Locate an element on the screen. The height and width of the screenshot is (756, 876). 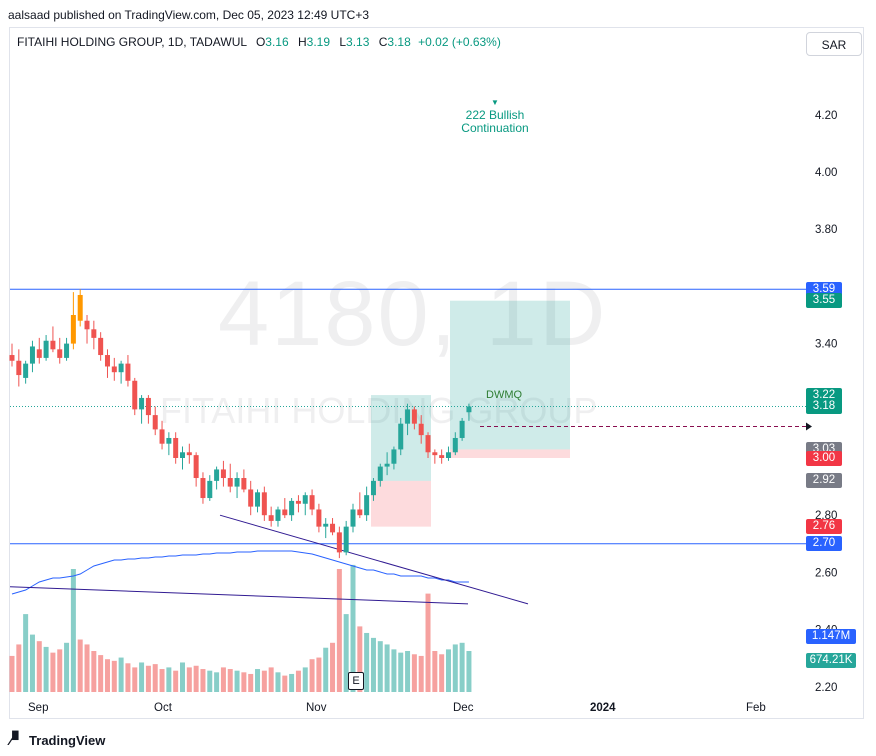
legend-open-label: O is located at coordinates (260, 42).